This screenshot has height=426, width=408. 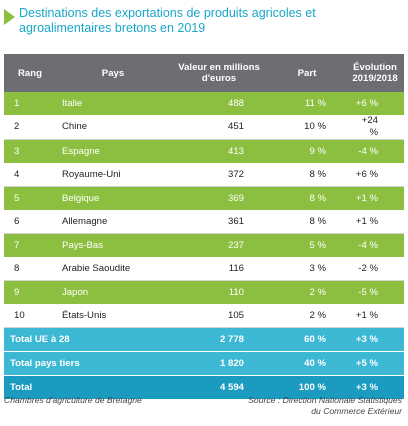 What do you see at coordinates (219, 151) in the screenshot?
I see `cell-valeur: 413` at bounding box center [219, 151].